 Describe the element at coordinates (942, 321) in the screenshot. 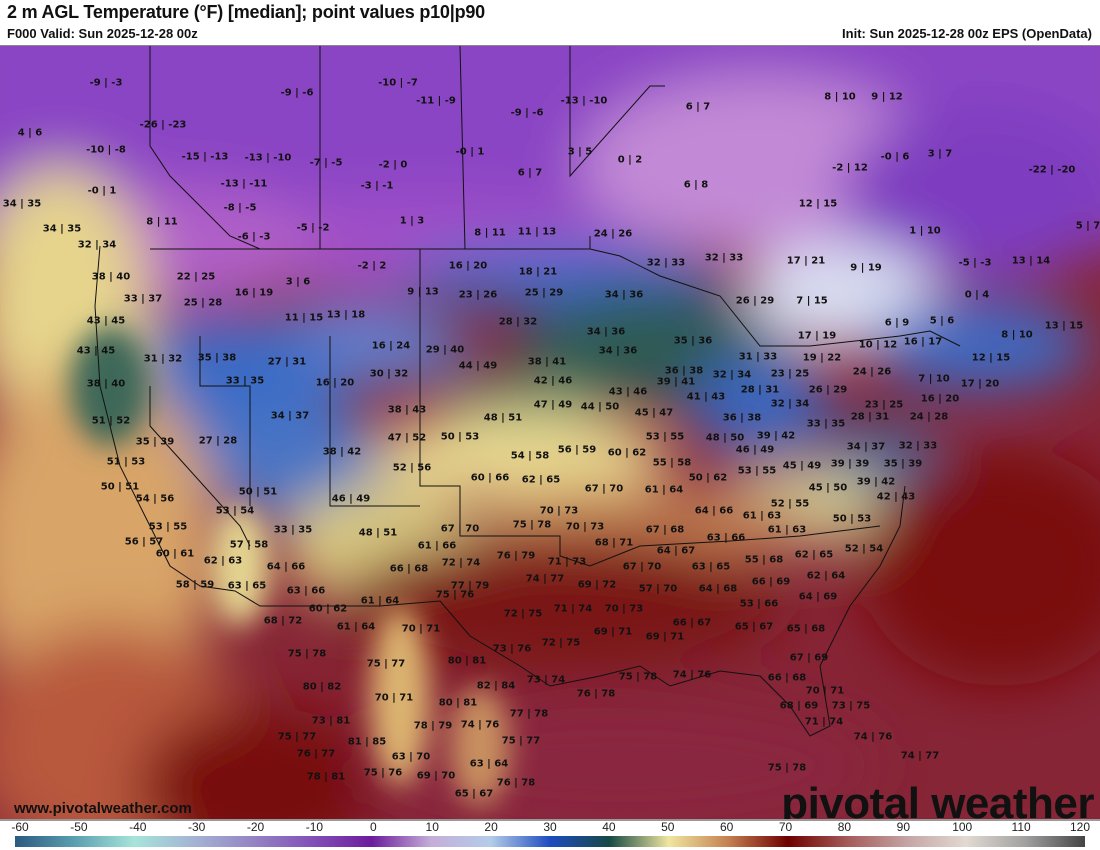

I see `point-value-label: 5 | 6` at that location.